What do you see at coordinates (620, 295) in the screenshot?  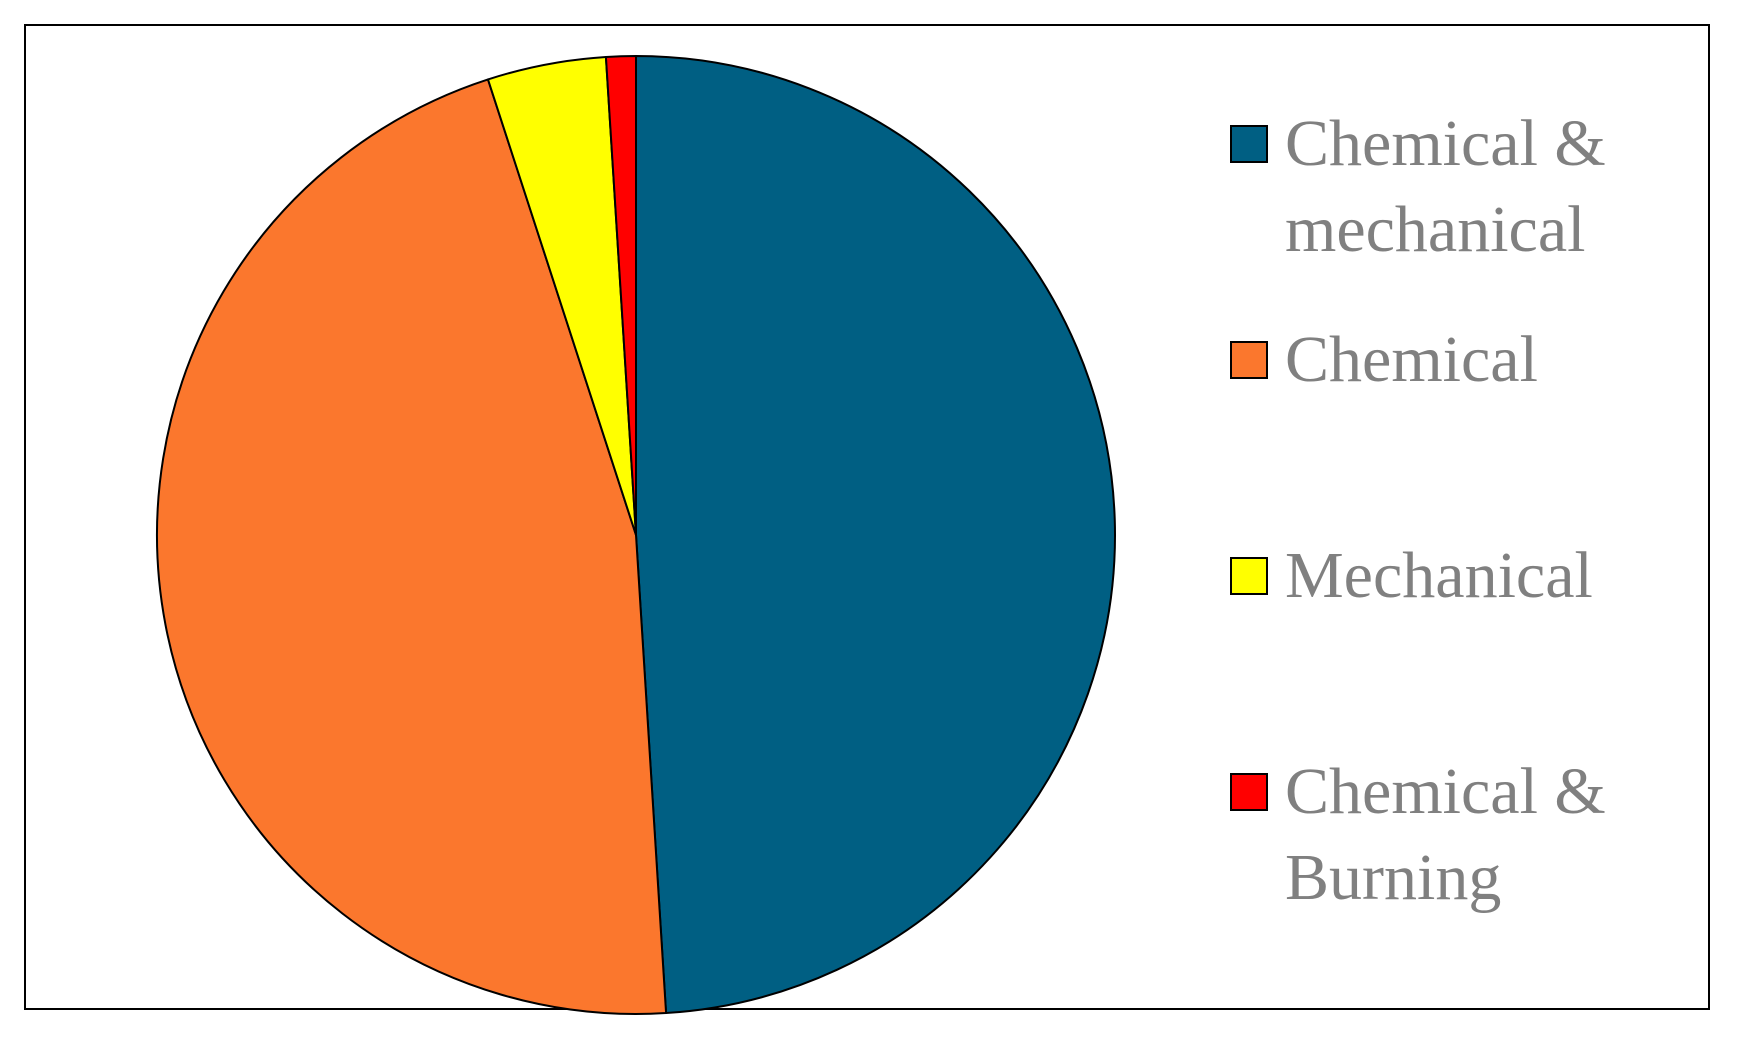 I see `pie-slice` at bounding box center [620, 295].